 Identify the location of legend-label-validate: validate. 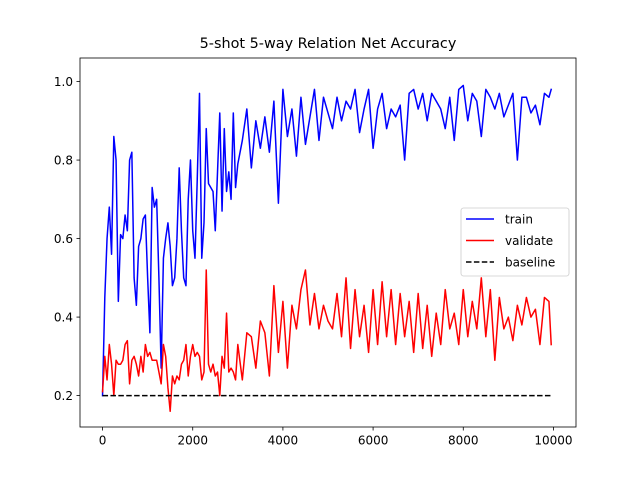
(529, 241).